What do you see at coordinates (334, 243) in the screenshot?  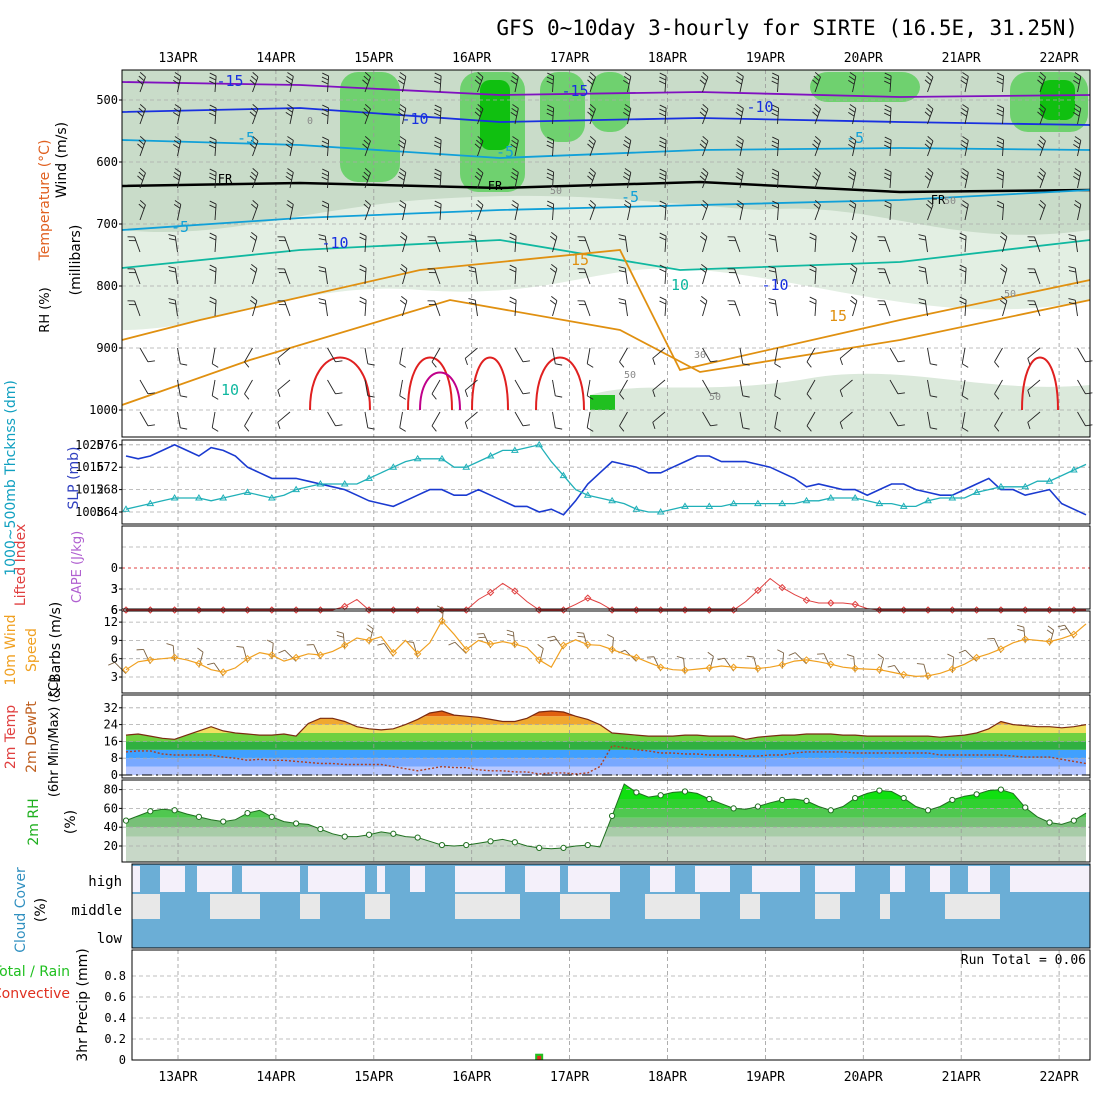 I see `contour-label: -10` at bounding box center [334, 243].